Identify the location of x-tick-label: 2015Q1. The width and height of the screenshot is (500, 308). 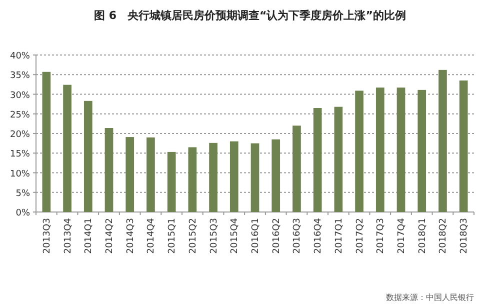
(173, 236).